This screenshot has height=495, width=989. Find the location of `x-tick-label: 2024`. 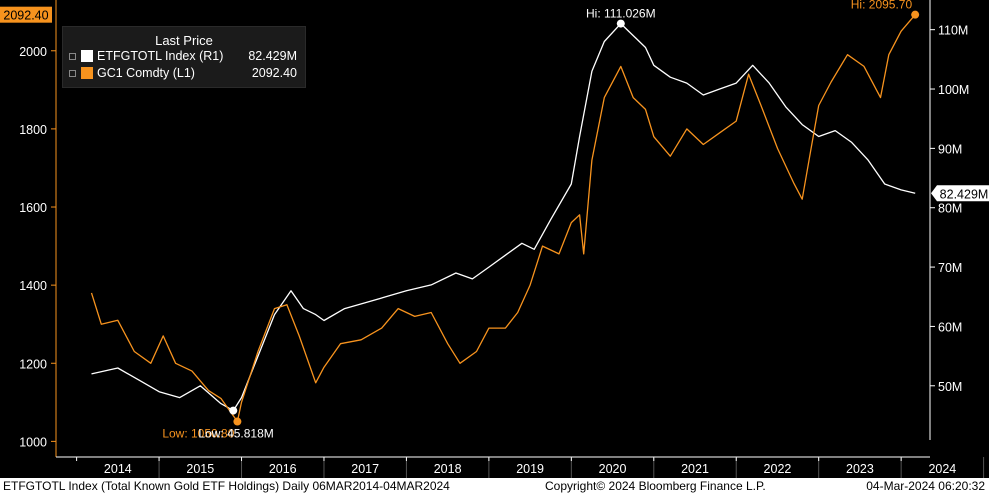

x-tick-label: 2024 is located at coordinates (942, 469).